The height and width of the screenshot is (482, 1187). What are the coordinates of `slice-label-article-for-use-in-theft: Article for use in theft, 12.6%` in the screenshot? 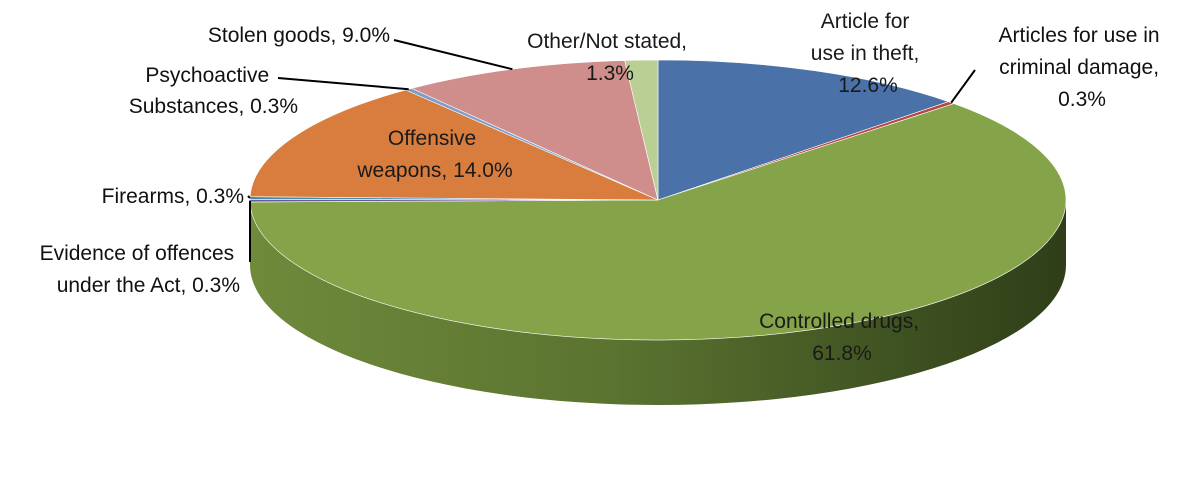 It's located at (868, 53).